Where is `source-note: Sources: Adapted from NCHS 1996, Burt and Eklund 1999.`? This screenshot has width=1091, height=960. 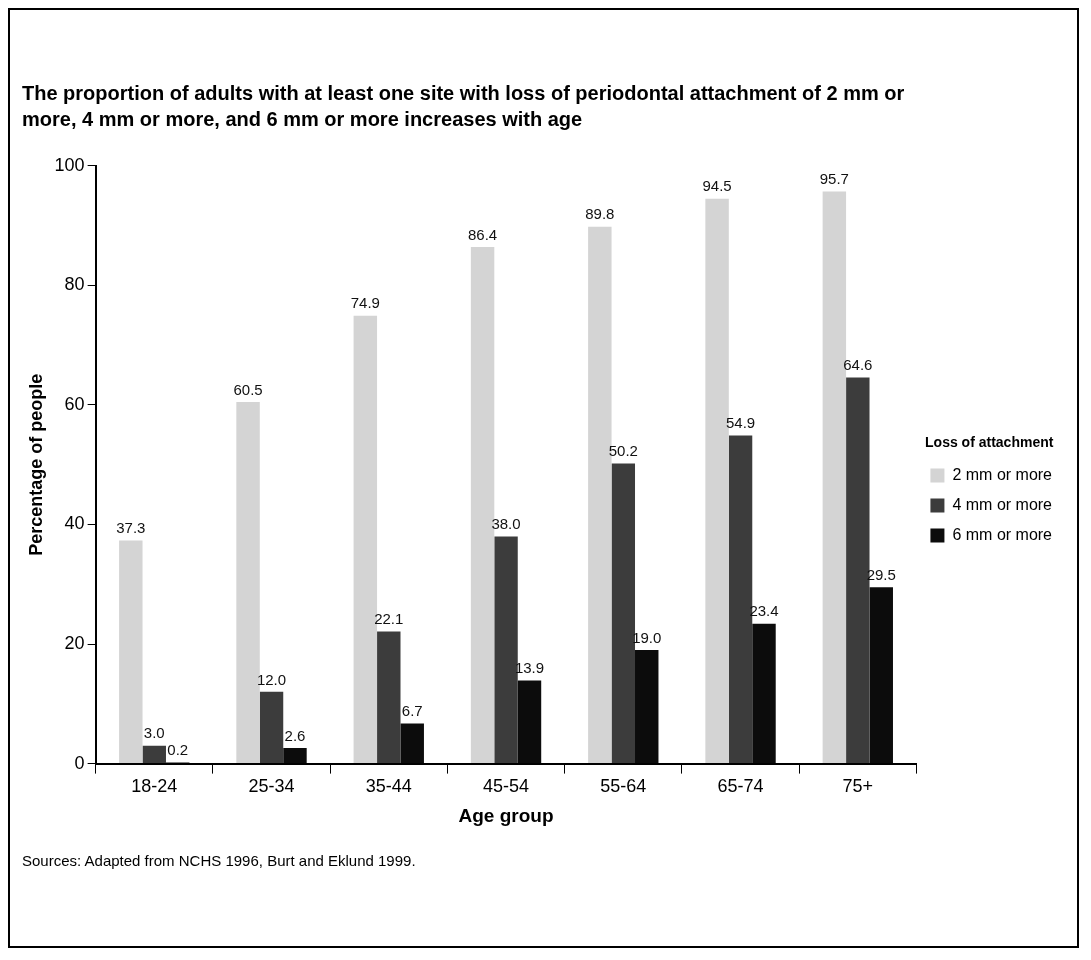
source-note: Sources: Adapted from NCHS 1996, Burt and Eklund 1999. is located at coordinates (219, 860).